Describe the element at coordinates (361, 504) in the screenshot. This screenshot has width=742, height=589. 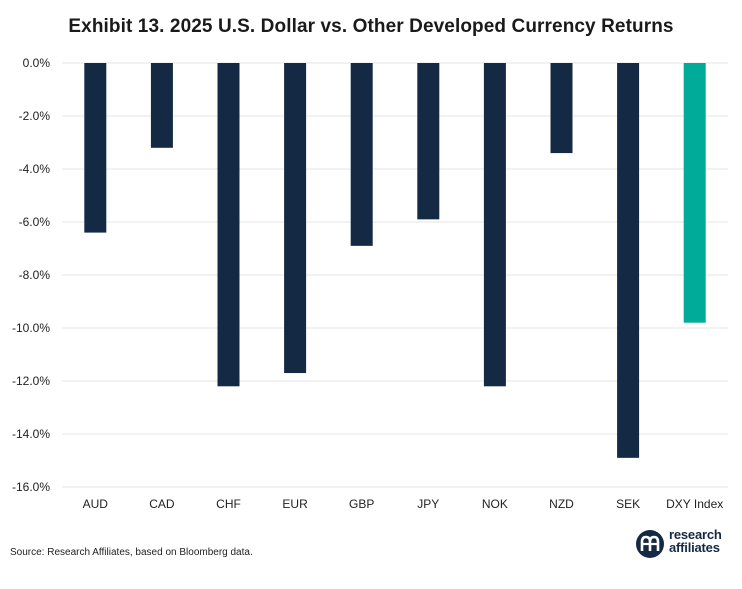
I see `x-tick-label: GBP` at that location.